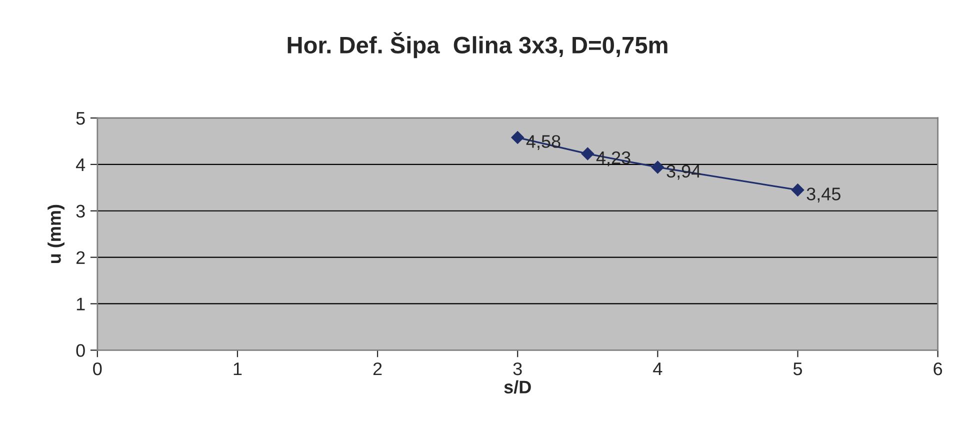 The image size is (955, 426). Describe the element at coordinates (80, 304) in the screenshot. I see `y-tick-label: 1` at that location.